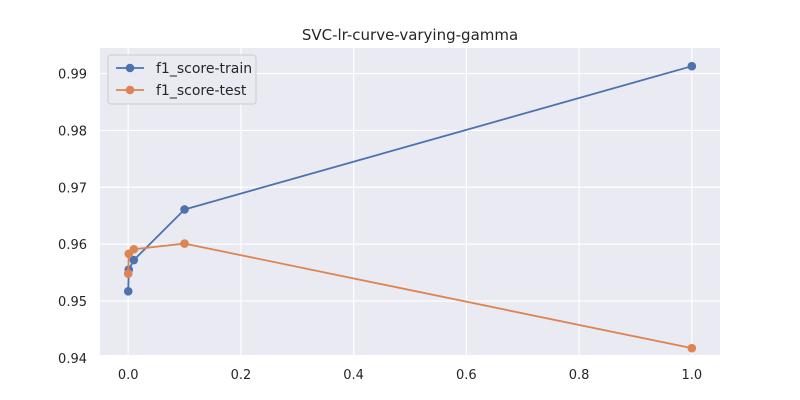  I want to click on legend: f1_score-train f1_score-test, so click(182, 79).